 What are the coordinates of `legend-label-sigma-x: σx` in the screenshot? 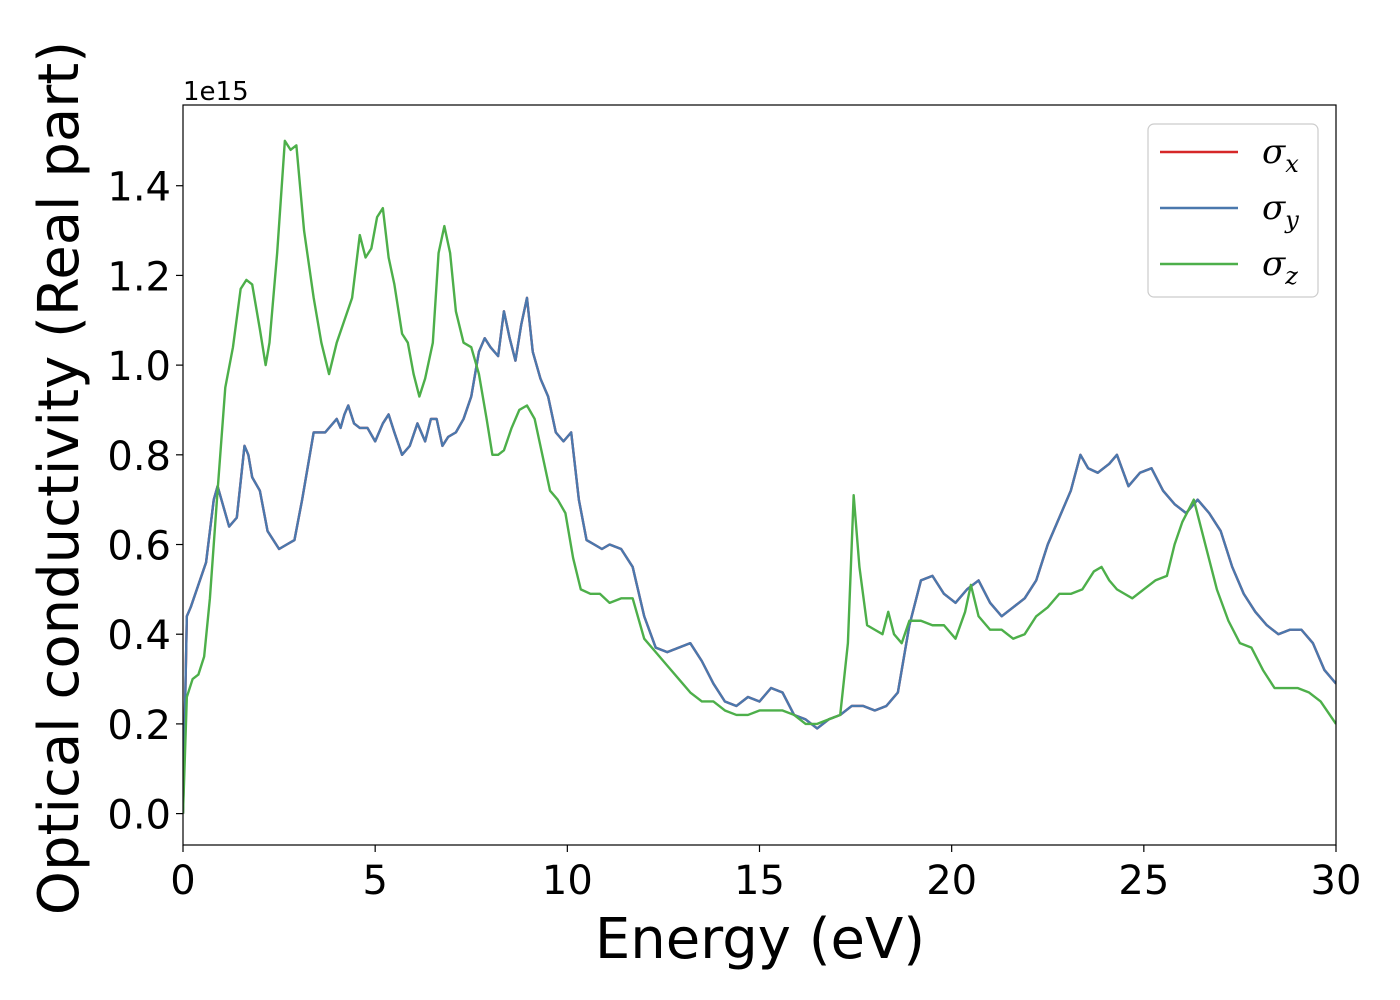 It's located at (1280, 155).